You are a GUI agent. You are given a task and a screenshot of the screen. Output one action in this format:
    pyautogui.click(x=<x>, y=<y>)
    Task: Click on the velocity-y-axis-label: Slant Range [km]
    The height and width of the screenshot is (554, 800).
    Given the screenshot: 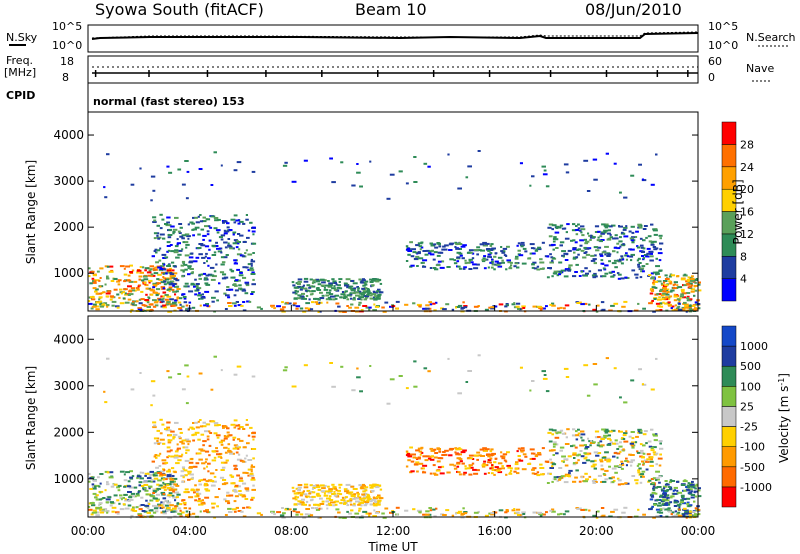 What is the action you would take?
    pyautogui.click(x=31, y=418)
    